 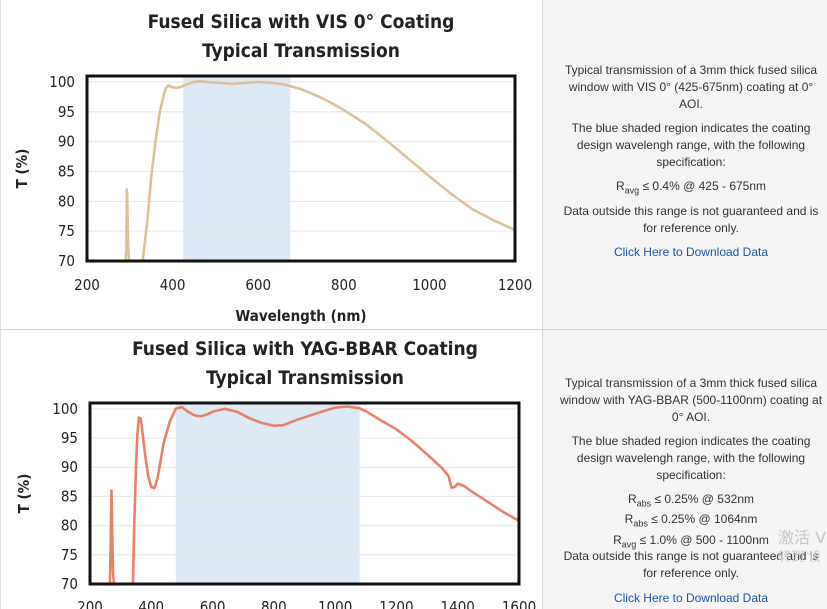 What do you see at coordinates (800, 557) in the screenshot?
I see `watermark-line2: 转到 设` at bounding box center [800, 557].